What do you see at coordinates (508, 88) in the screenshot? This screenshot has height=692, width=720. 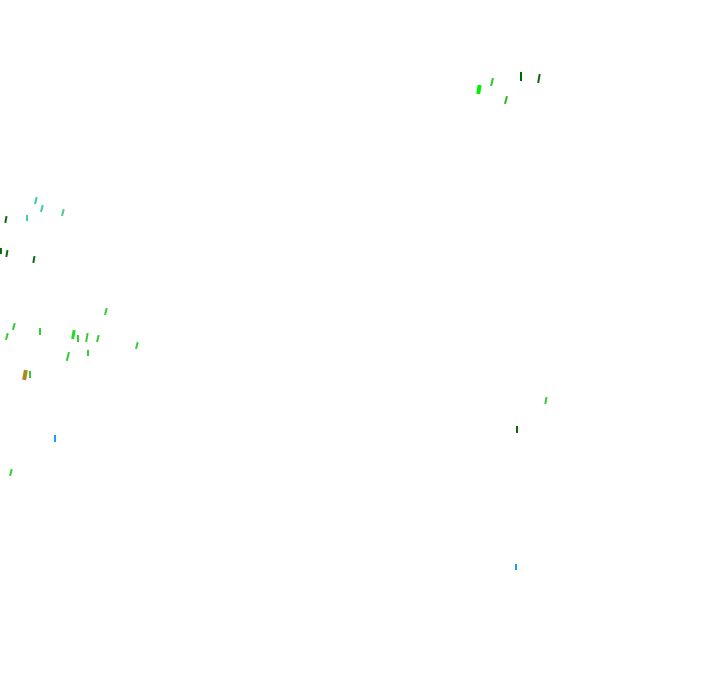 I see `speck-cluster-top-right` at bounding box center [508, 88].